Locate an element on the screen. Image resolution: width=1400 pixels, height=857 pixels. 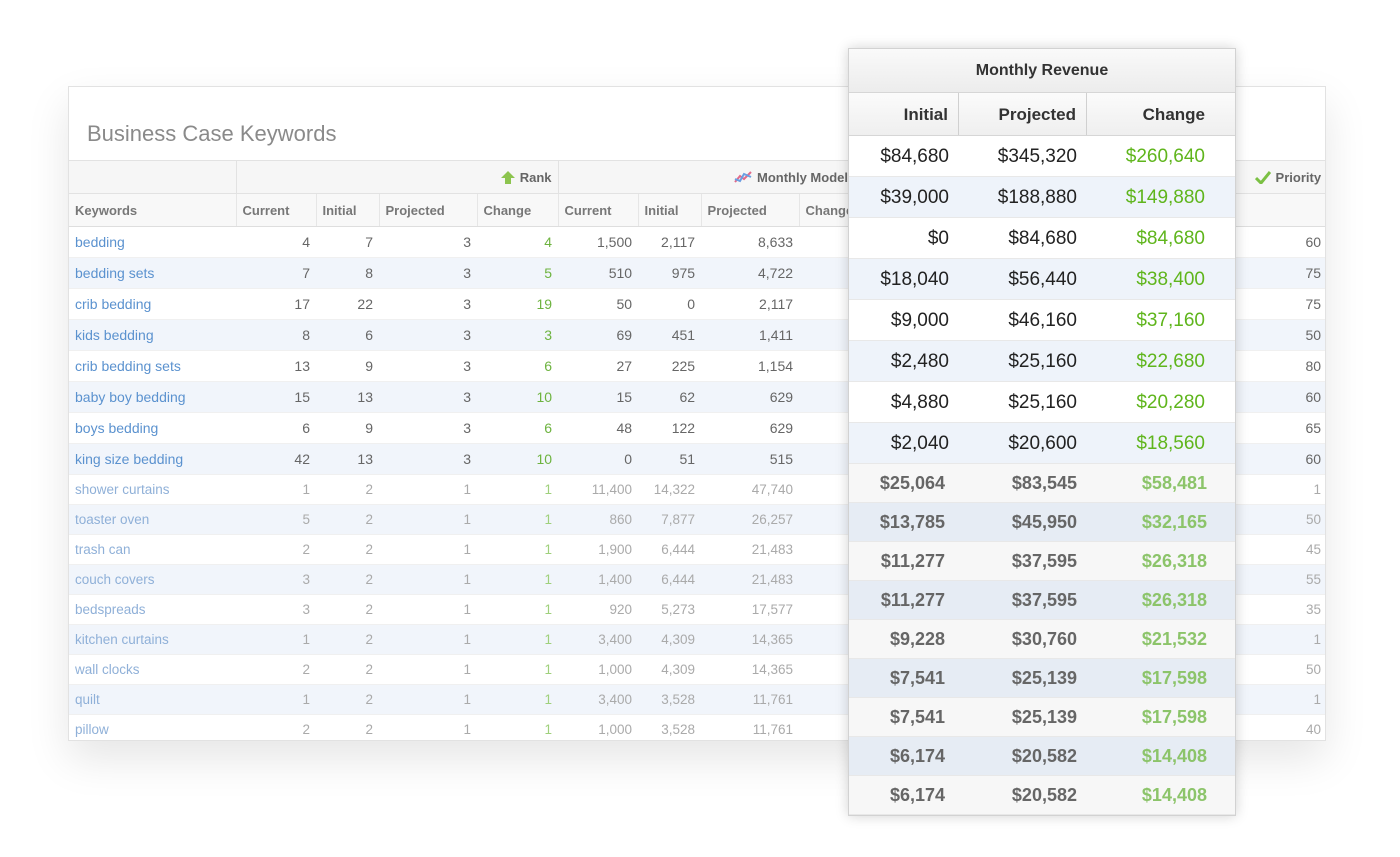
col-traffic-projected: Projected is located at coordinates (750, 210).